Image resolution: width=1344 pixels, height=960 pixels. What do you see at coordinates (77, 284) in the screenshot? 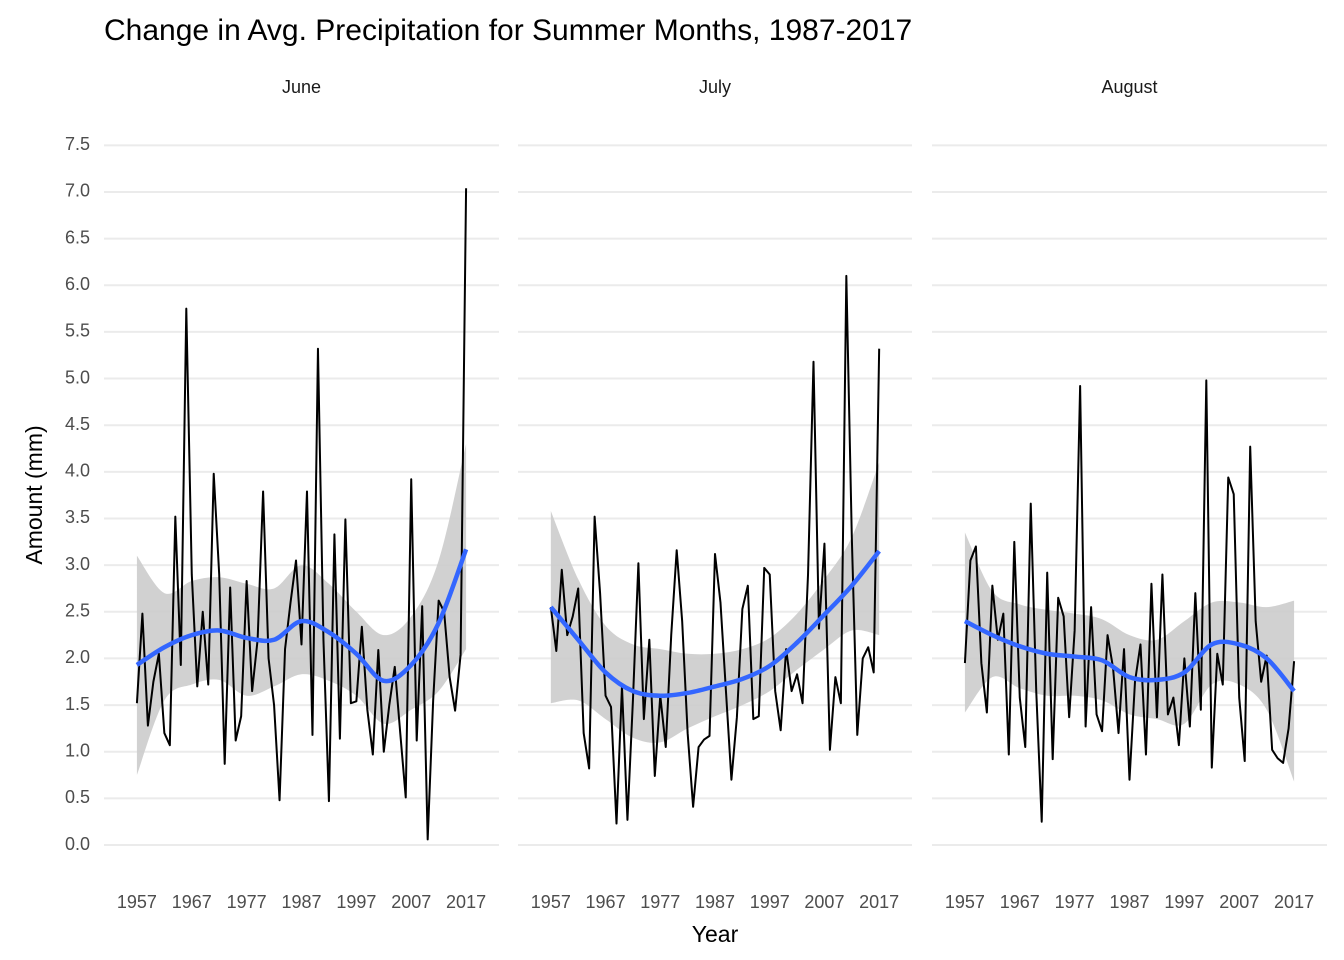
I see `y-tick-label: 6.0` at bounding box center [77, 284].